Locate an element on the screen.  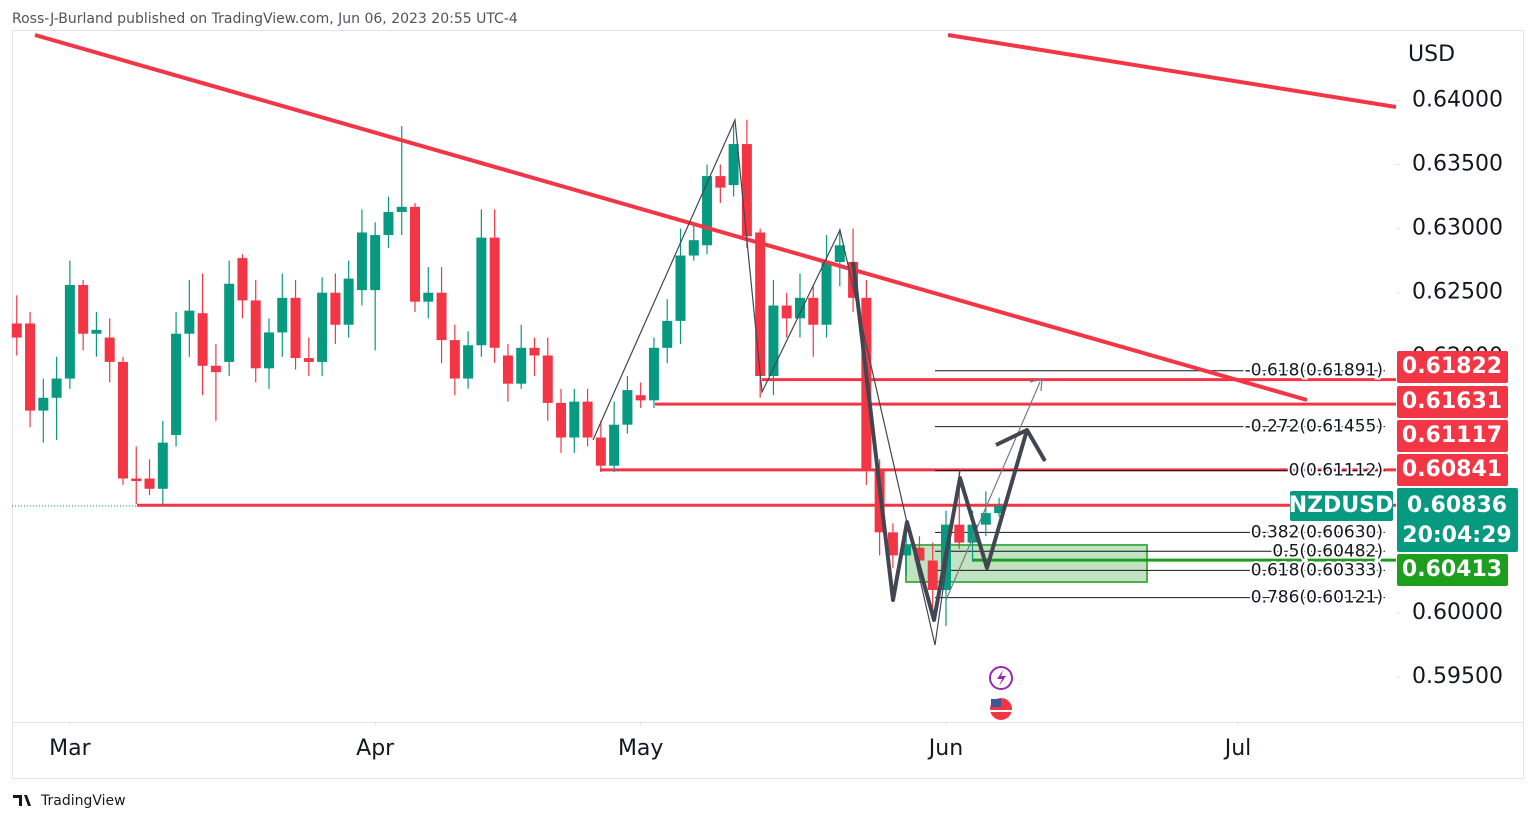
x-tick-label: Jul is located at coordinates (1237, 748).